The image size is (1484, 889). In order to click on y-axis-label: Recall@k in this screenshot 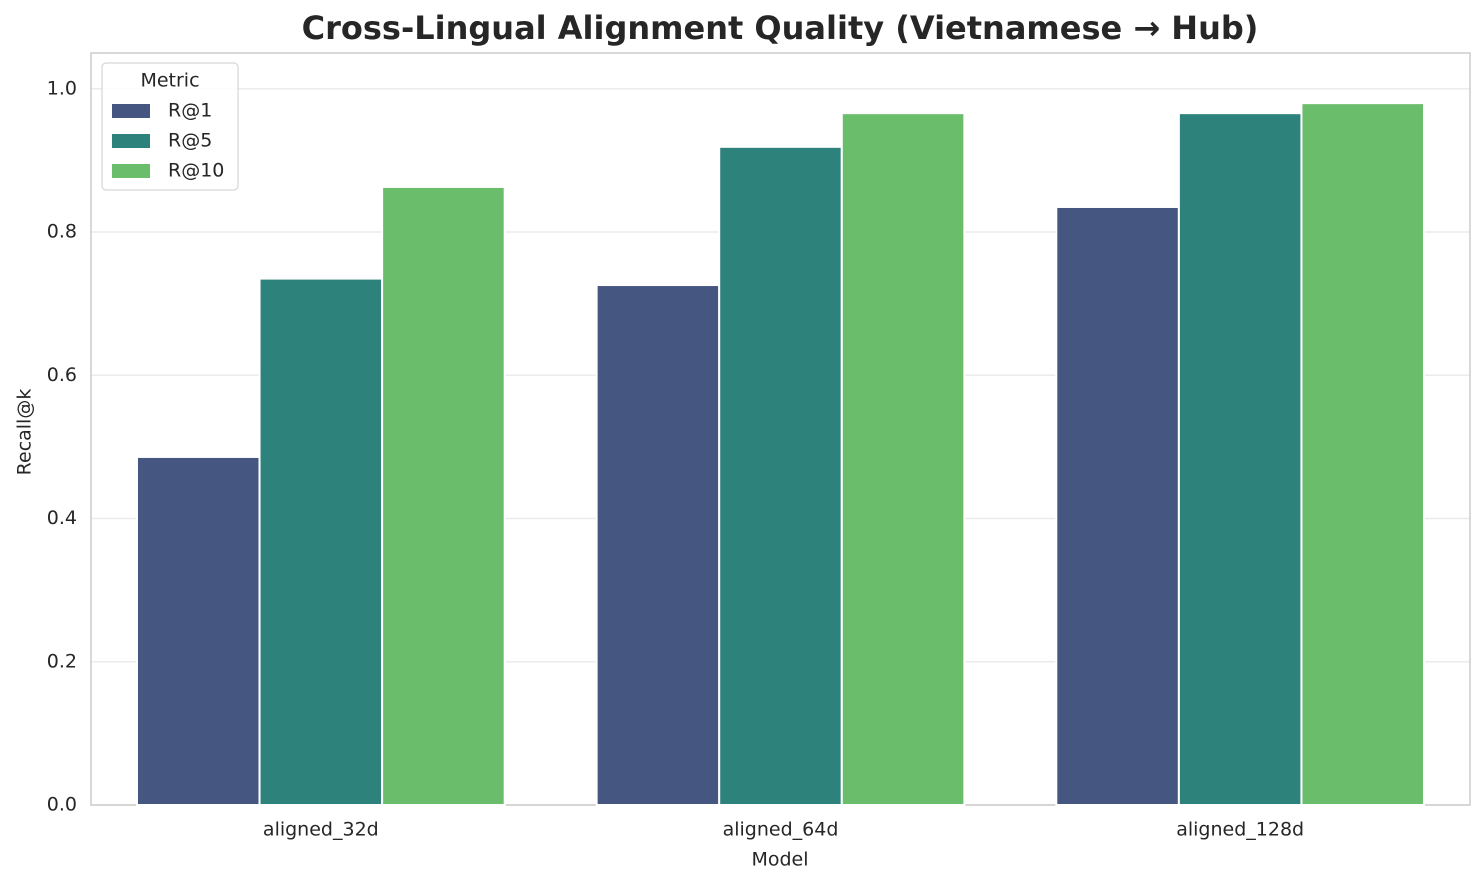, I will do `click(25, 432)`.